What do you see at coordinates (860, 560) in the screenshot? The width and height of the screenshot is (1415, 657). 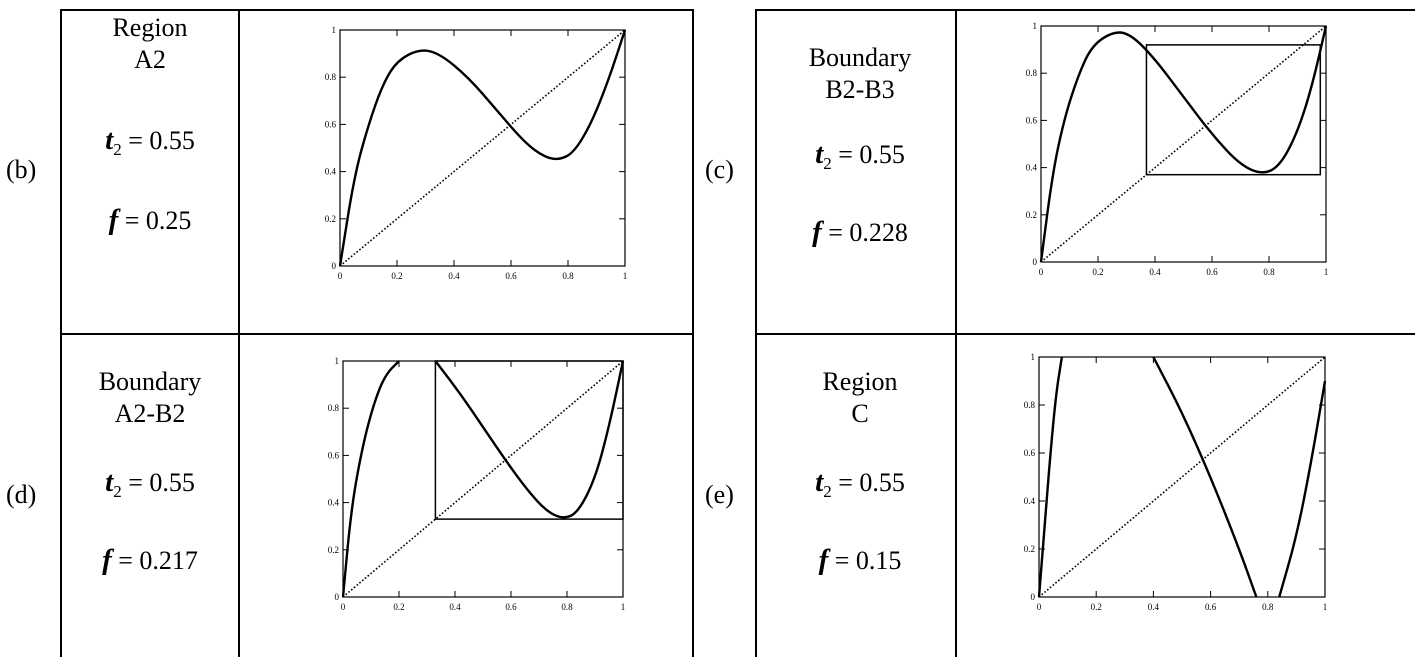 I see `f-equation: f = 0.15` at bounding box center [860, 560].